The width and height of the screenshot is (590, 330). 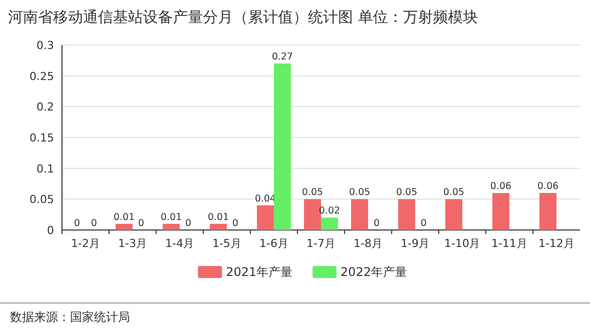 What do you see at coordinates (45, 169) in the screenshot?
I see `y-tick-label: 0.1` at bounding box center [45, 169].